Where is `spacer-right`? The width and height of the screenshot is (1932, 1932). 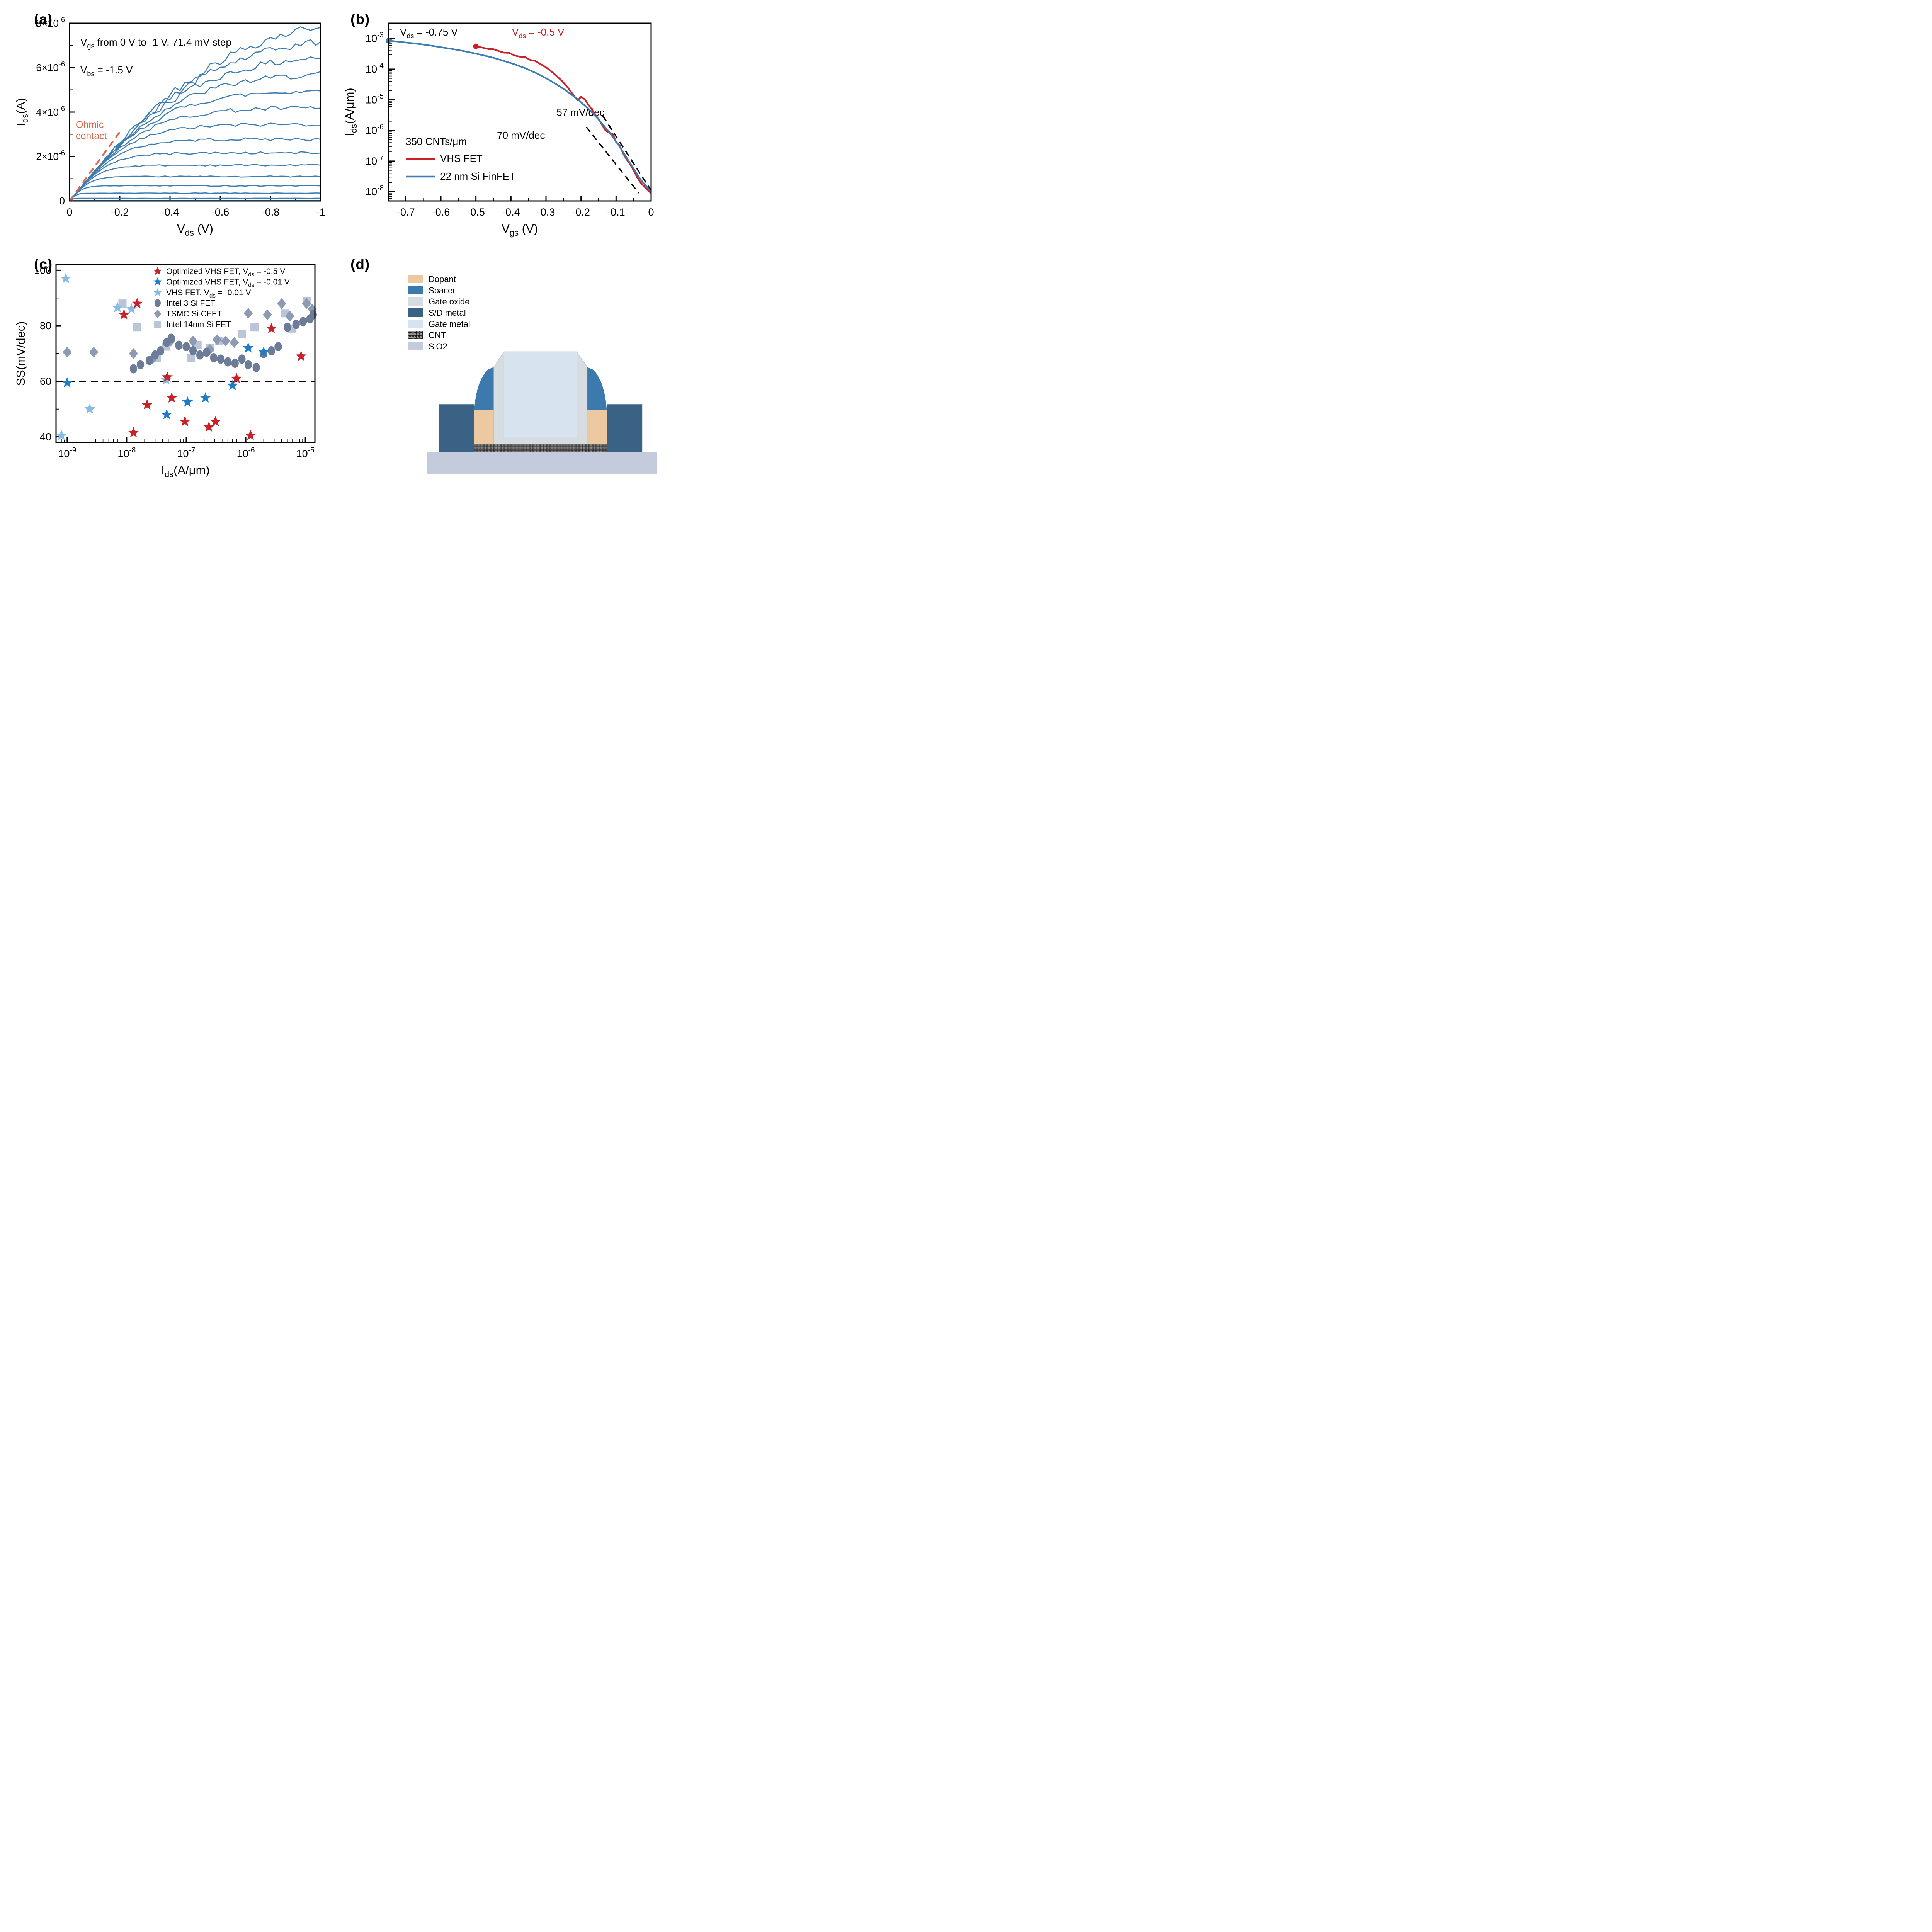 spacer-right is located at coordinates (597, 388).